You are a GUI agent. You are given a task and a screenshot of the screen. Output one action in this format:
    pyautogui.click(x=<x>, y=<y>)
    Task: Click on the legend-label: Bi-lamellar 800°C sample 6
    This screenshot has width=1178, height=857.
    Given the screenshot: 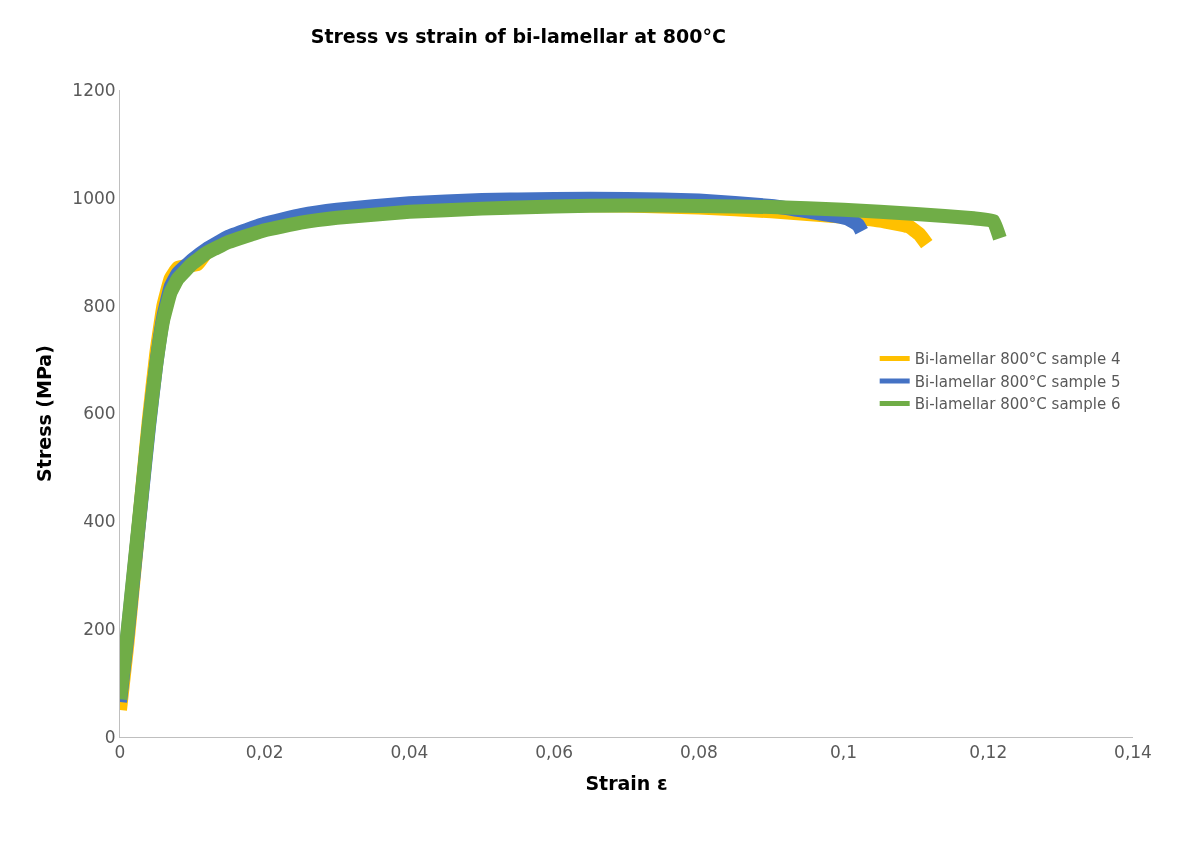 What is the action you would take?
    pyautogui.click(x=1017, y=404)
    